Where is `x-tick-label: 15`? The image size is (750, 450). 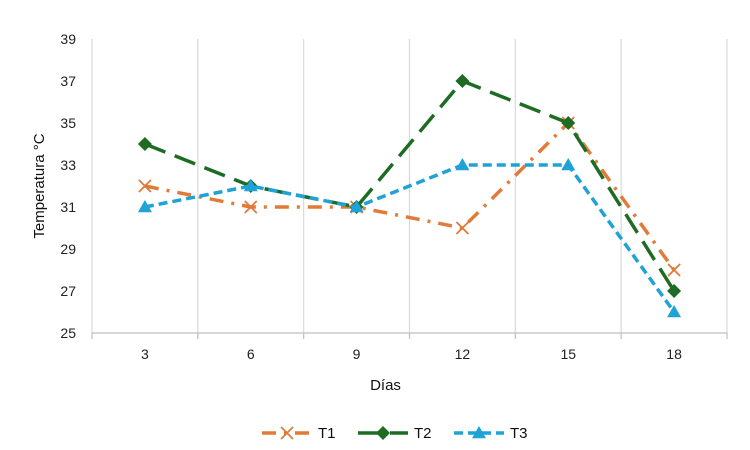 x-tick-label: 15 is located at coordinates (568, 354).